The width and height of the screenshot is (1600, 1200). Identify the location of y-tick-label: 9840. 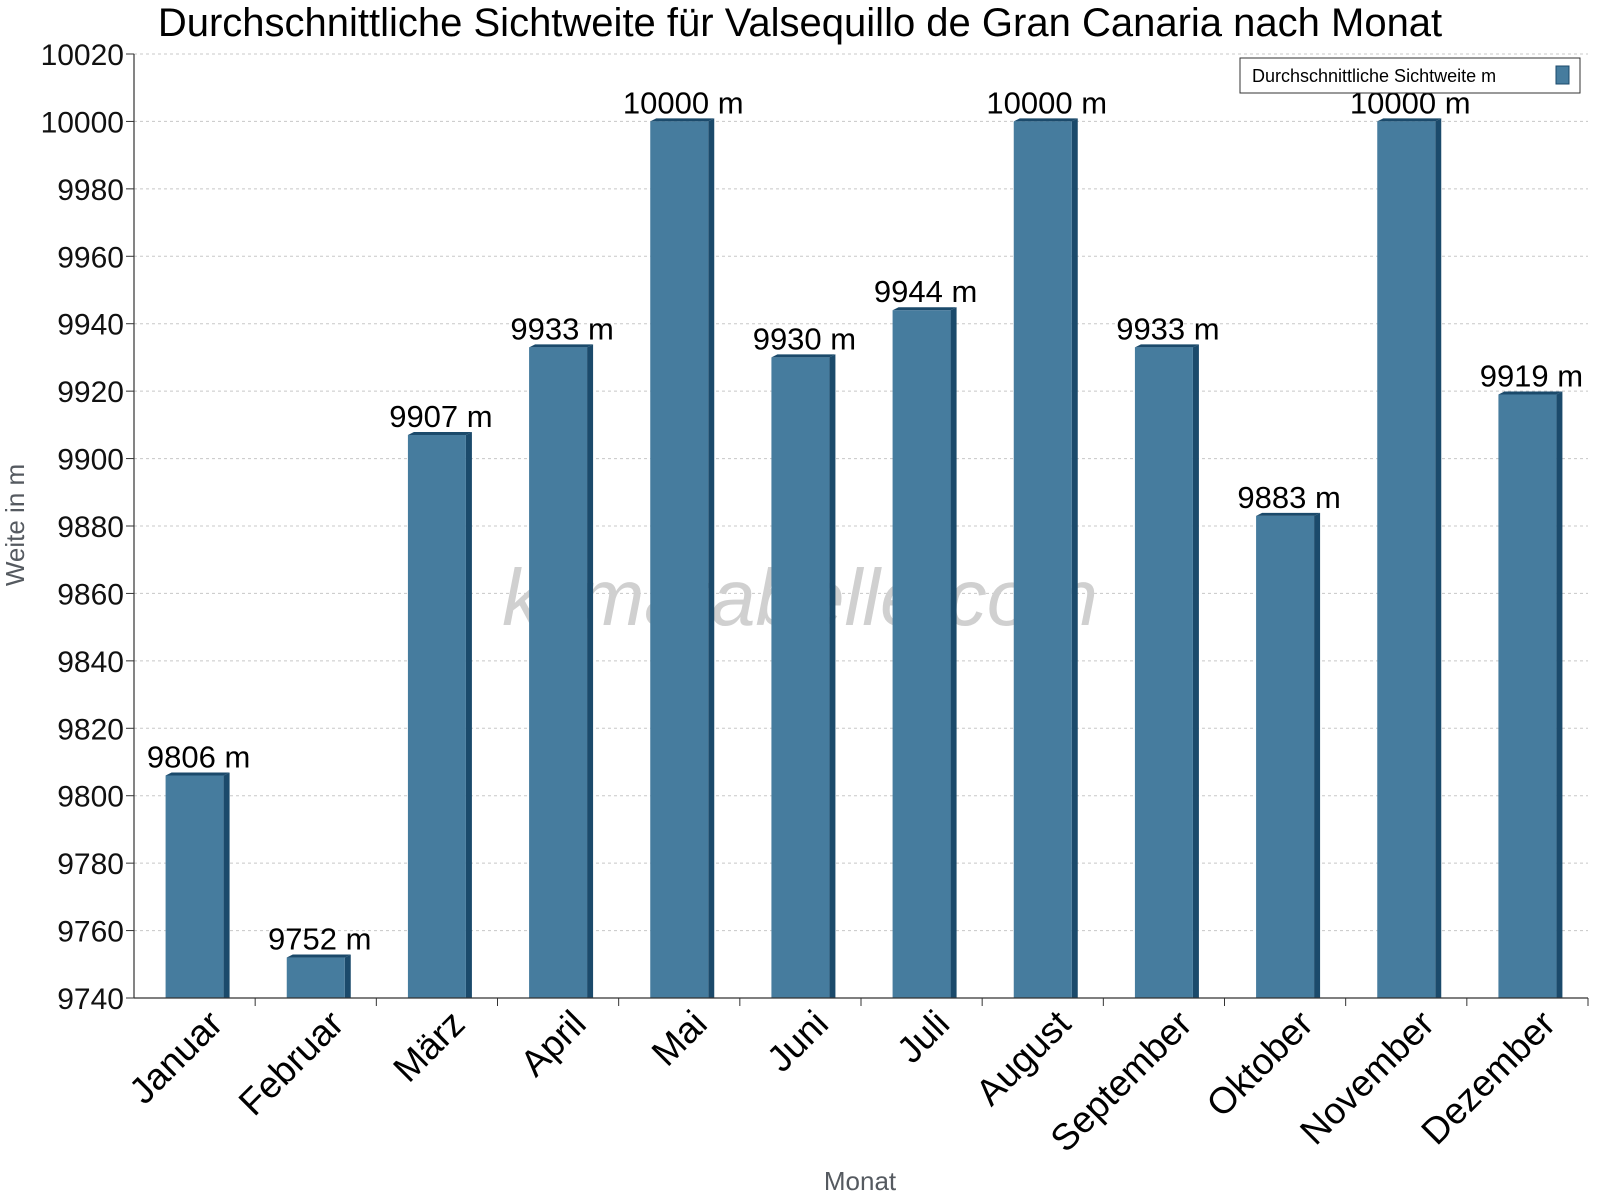
(90, 662).